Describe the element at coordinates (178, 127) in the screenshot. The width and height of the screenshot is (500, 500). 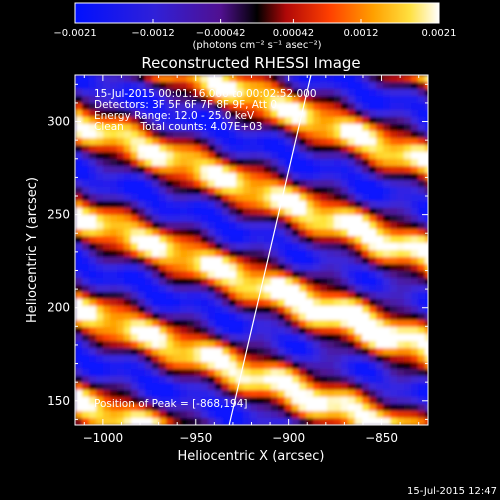
I see `annotation-clean-counts: Clean Total counts: 4.07E+03` at that location.